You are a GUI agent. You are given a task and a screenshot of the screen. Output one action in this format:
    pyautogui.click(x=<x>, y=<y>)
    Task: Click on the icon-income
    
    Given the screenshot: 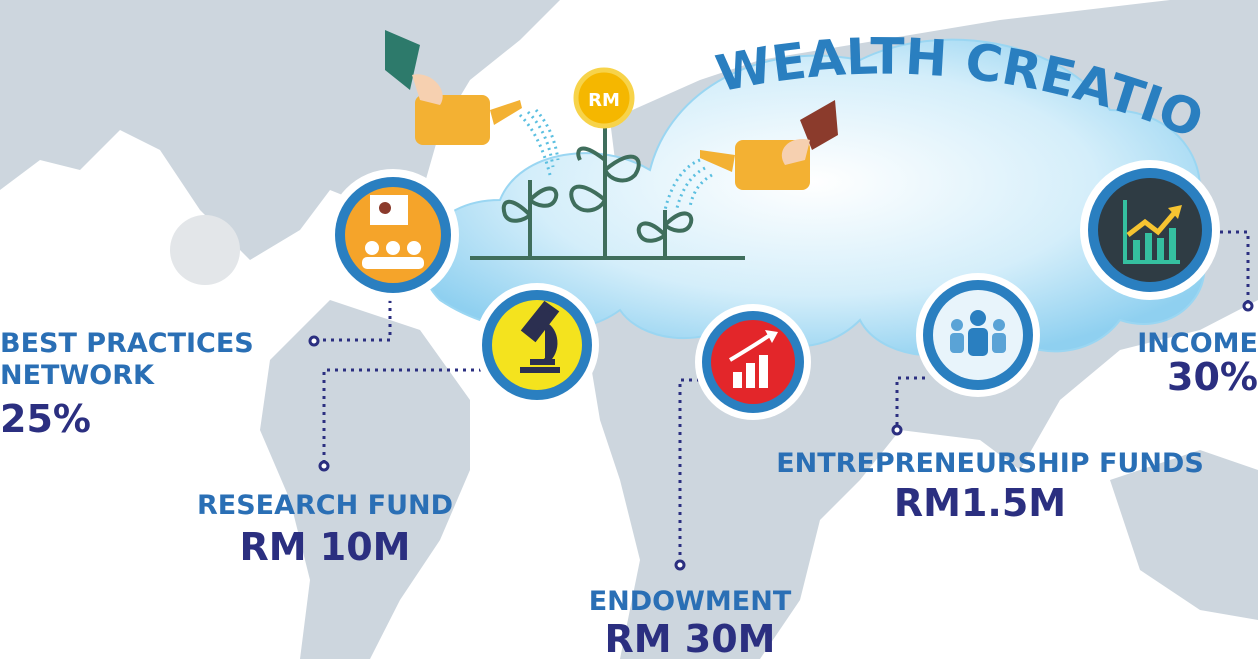 What is the action you would take?
    pyautogui.click(x=1150, y=230)
    